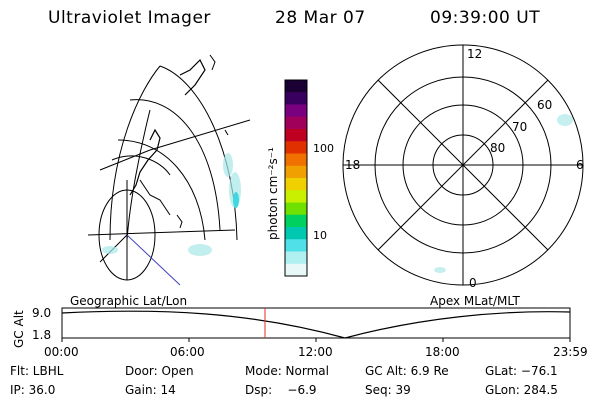 Image resolution: width=600 pixels, height=400 pixels. What do you see at coordinates (521, 390) in the screenshot?
I see `glon-info: GLon: 284.5` at bounding box center [521, 390].